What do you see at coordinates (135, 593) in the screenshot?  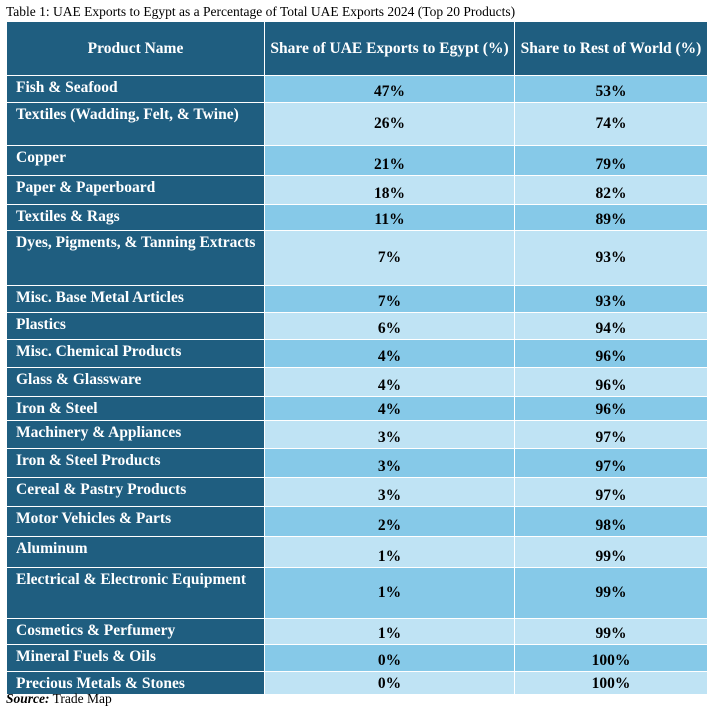 I see `product-name-cell: Electrical & Electronic Equipment` at bounding box center [135, 593].